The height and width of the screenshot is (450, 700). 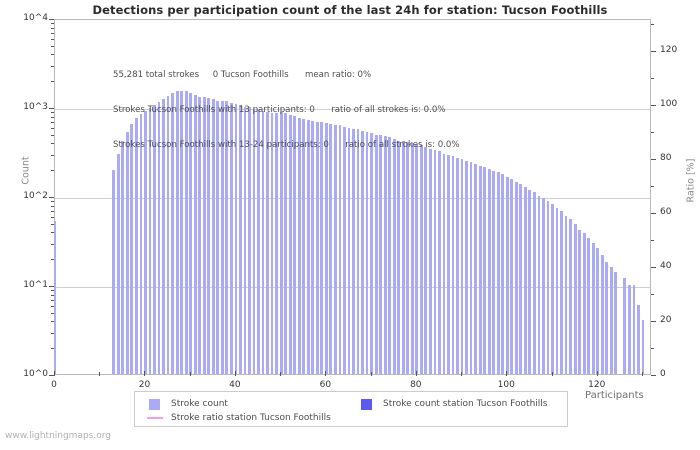 What do you see at coordinates (666, 266) in the screenshot?
I see `y-axis-right-tick-label: 40` at bounding box center [666, 266].